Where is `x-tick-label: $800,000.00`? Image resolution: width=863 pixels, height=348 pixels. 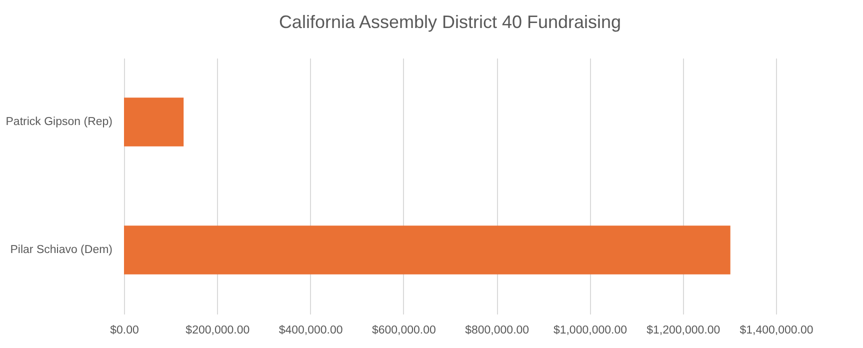 x-tick-label: $800,000.00 is located at coordinates (497, 330).